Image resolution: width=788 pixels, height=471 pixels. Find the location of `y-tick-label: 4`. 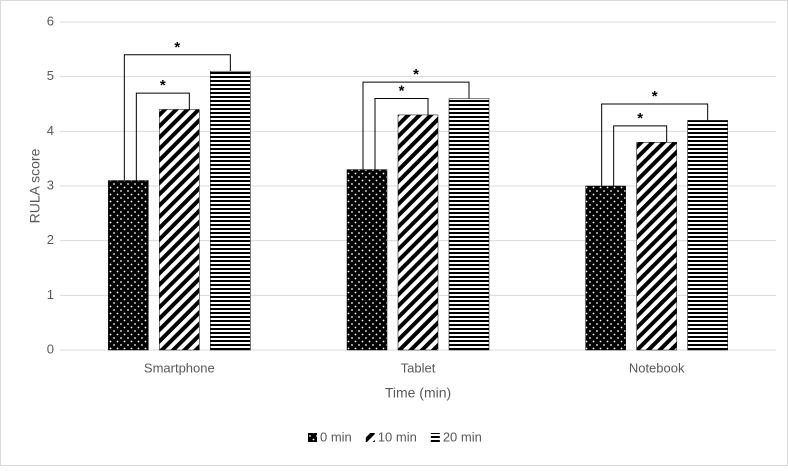

y-tick-label: 4 is located at coordinates (50, 130).